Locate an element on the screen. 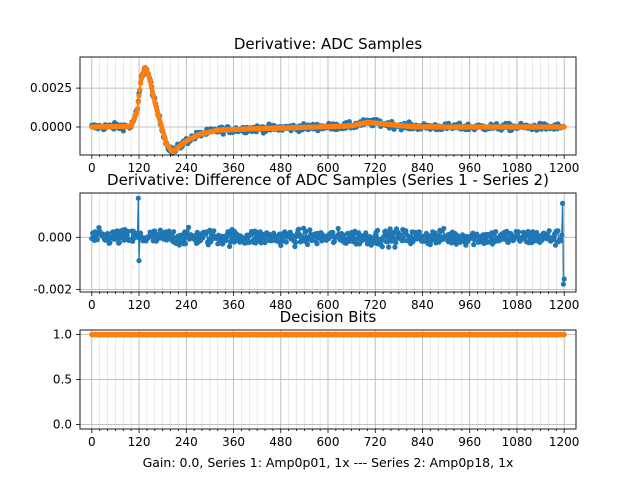 The width and height of the screenshot is (640, 480). x-tick-label: 840 is located at coordinates (422, 442).